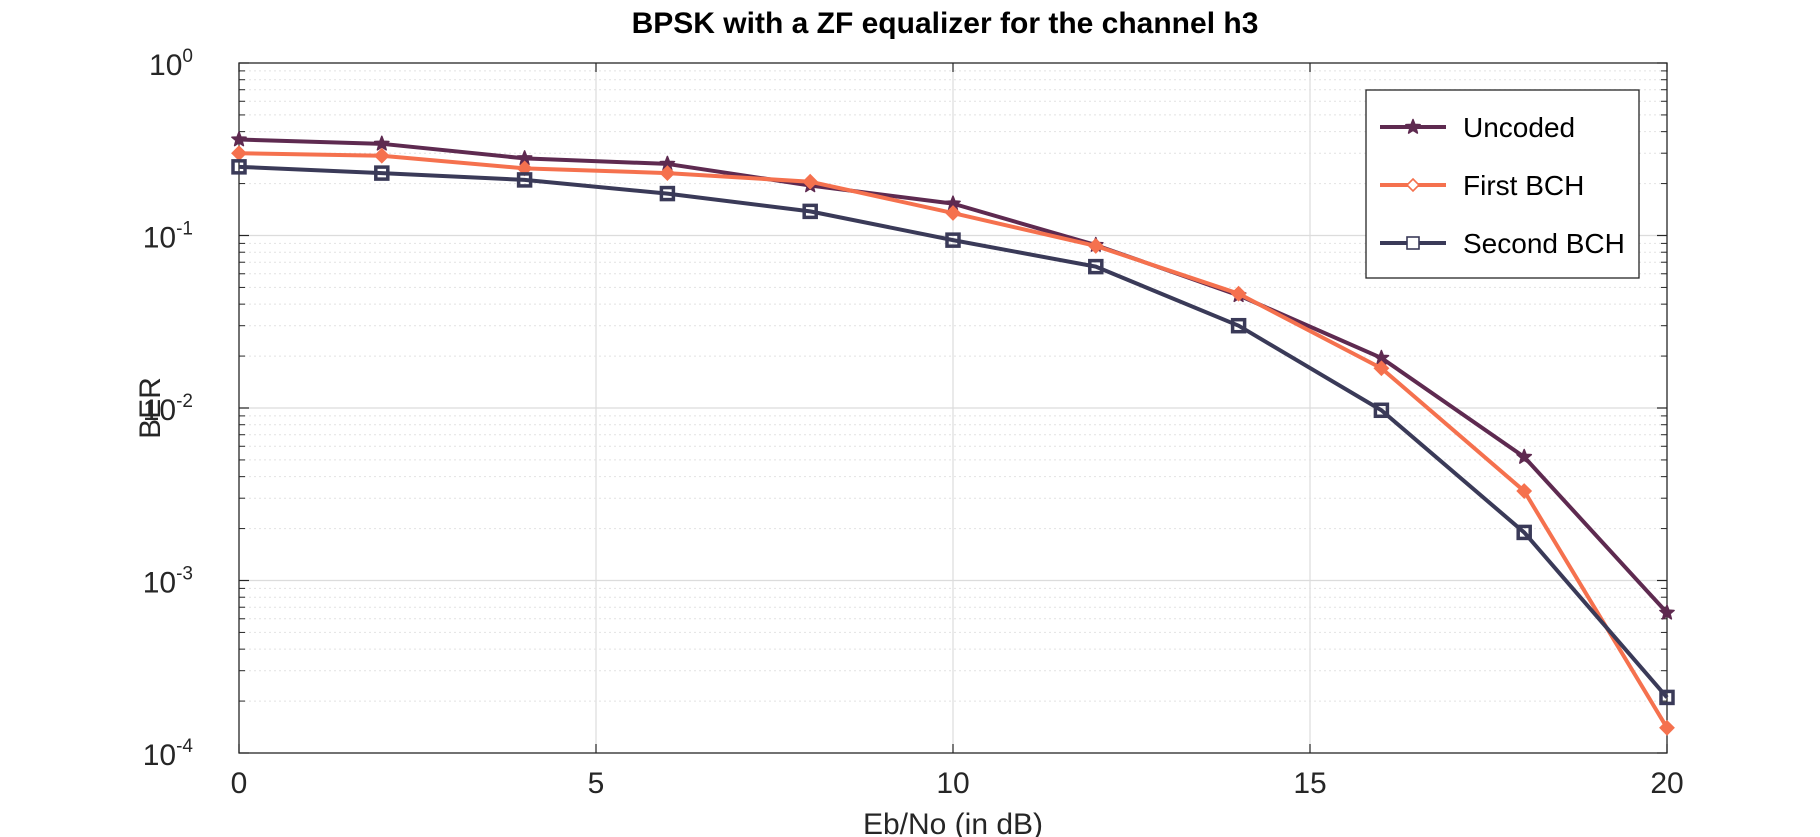 The image size is (1820, 837). I want to click on legend-label: Second BCH, so click(1544, 243).